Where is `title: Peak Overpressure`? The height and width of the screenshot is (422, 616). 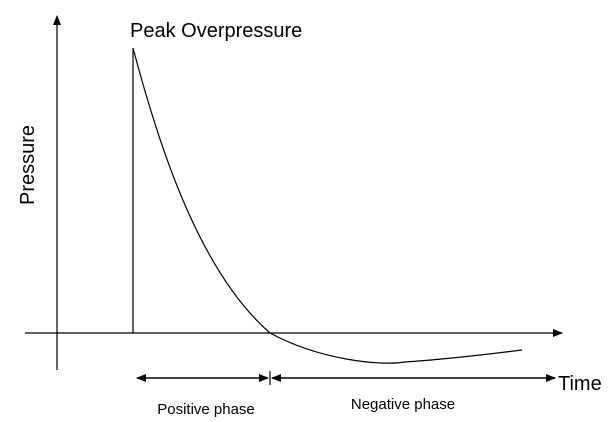
title: Peak Overpressure is located at coordinates (216, 31).